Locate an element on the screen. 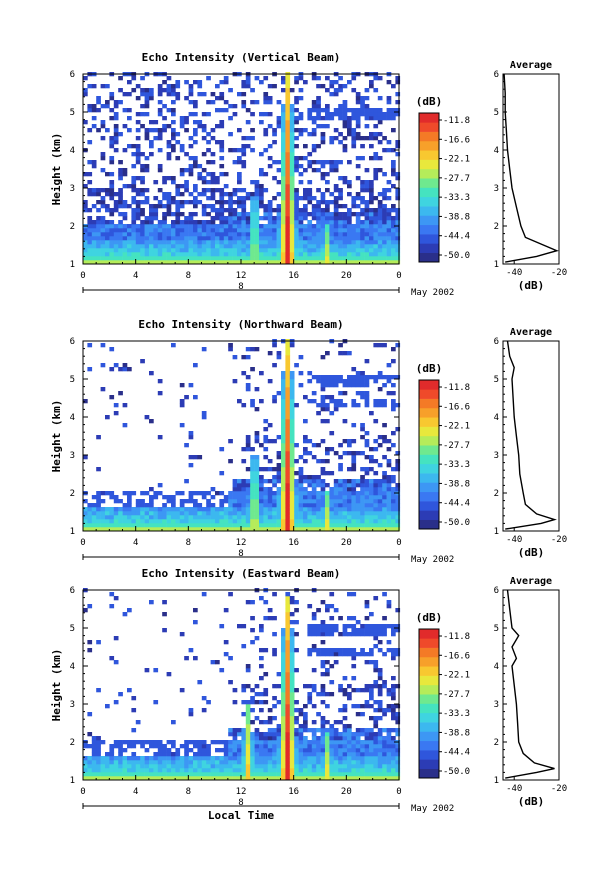 This screenshot has width=614, height=875. y-axis-title: Height (km) is located at coordinates (56, 685).